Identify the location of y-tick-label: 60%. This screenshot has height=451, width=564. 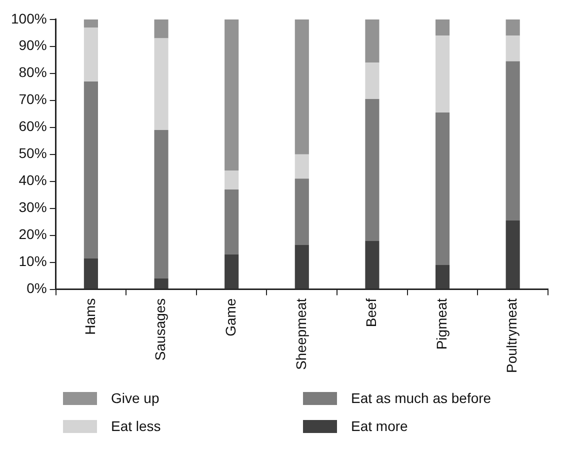
(32, 126).